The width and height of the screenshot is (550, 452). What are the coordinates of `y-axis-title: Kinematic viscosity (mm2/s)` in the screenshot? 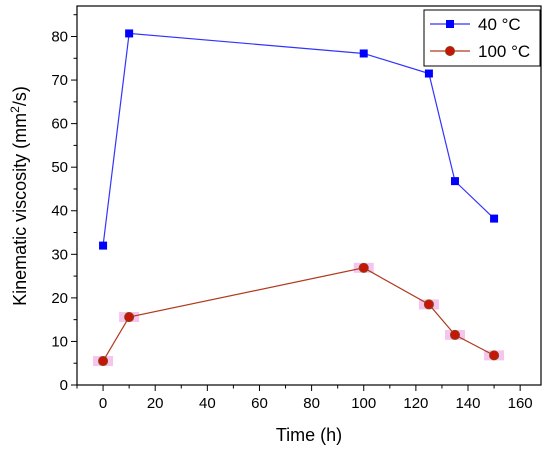 It's located at (19, 196).